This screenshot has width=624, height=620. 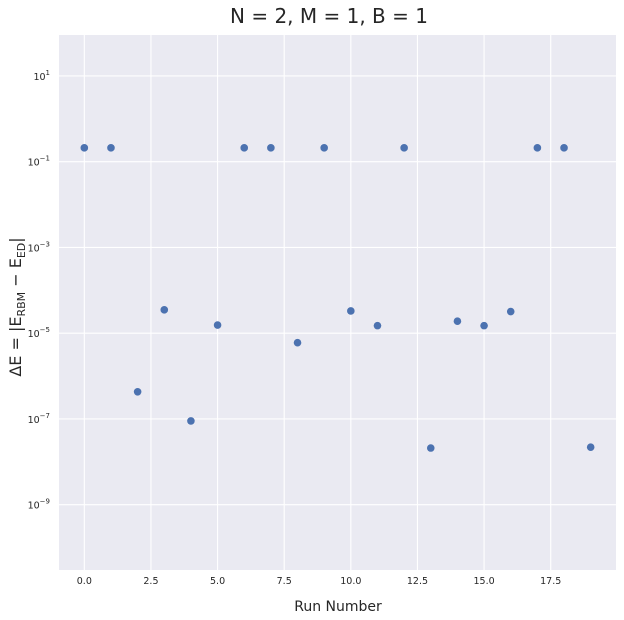 What do you see at coordinates (39, 247) in the screenshot?
I see `y-tick-label: 10⁻³` at bounding box center [39, 247].